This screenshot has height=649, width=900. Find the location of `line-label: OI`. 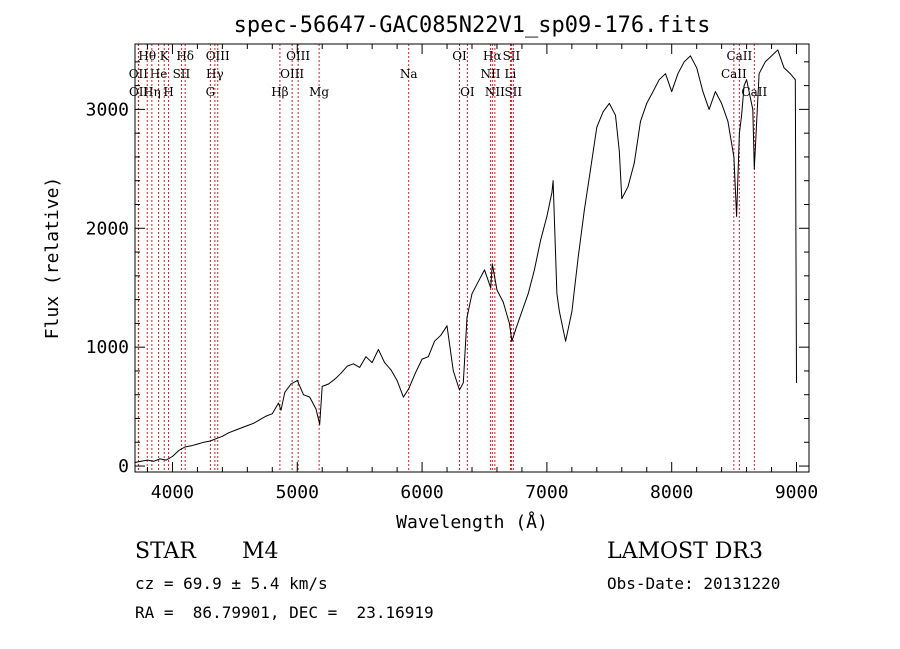

line-label: OI is located at coordinates (467, 92).